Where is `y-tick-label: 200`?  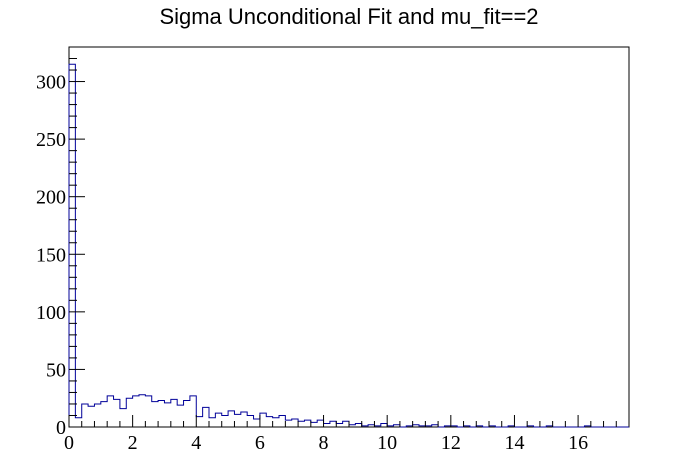 y-tick-label: 200 is located at coordinates (51, 198).